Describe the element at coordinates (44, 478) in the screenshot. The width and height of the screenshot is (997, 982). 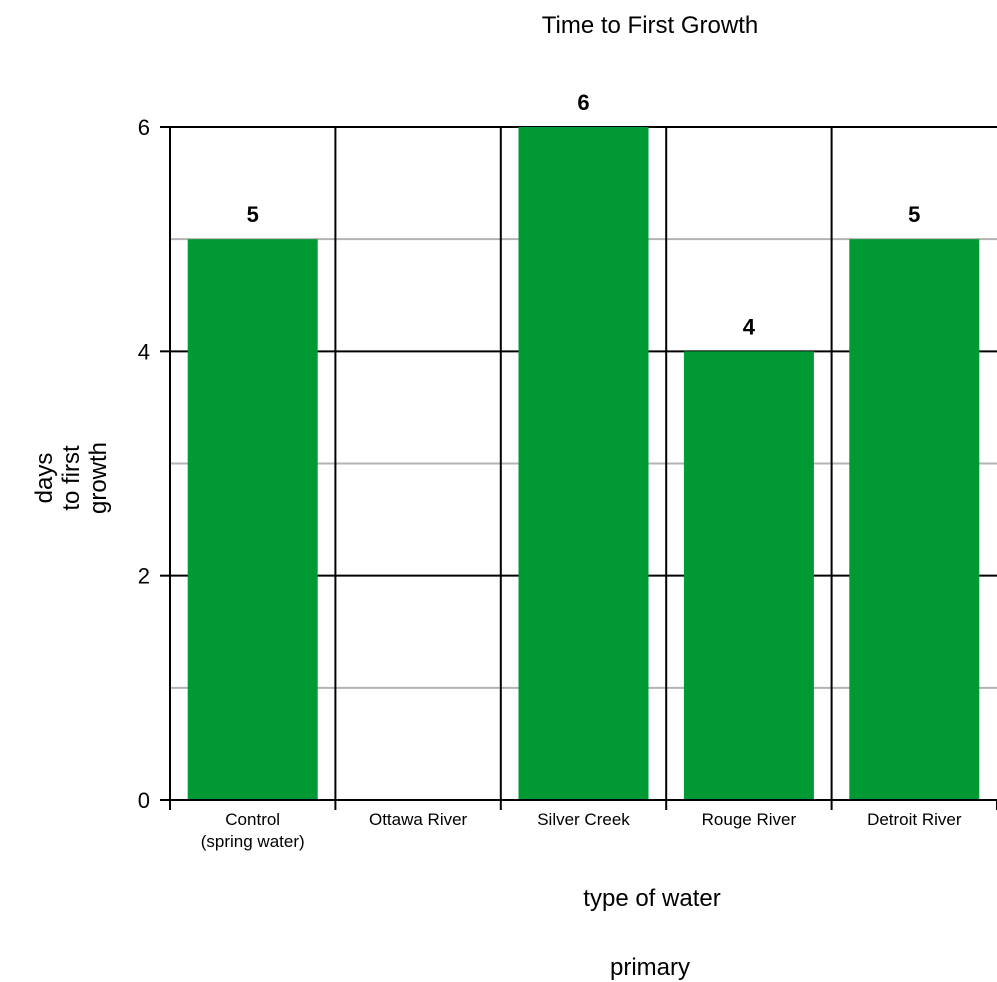
I see `y-axis-label-line-1: days` at that location.